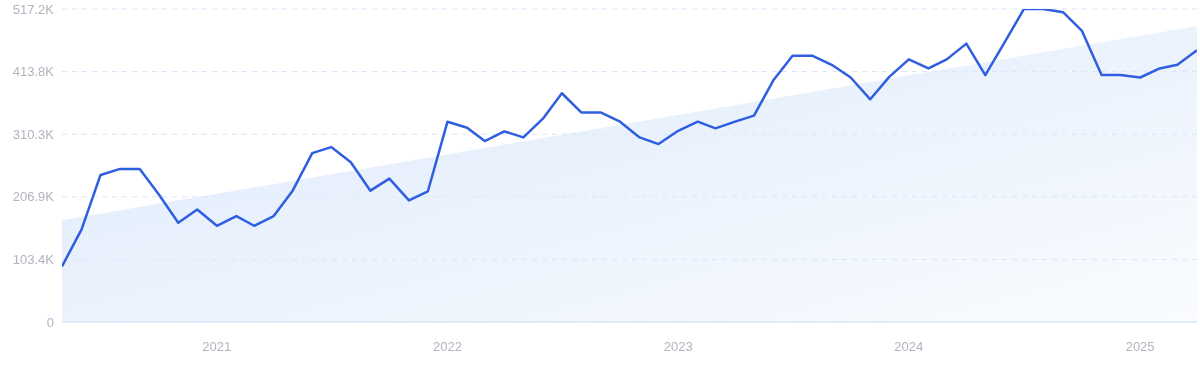 Image resolution: width=1200 pixels, height=371 pixels. What do you see at coordinates (678, 347) in the screenshot?
I see `x-tick-label: 2023` at bounding box center [678, 347].